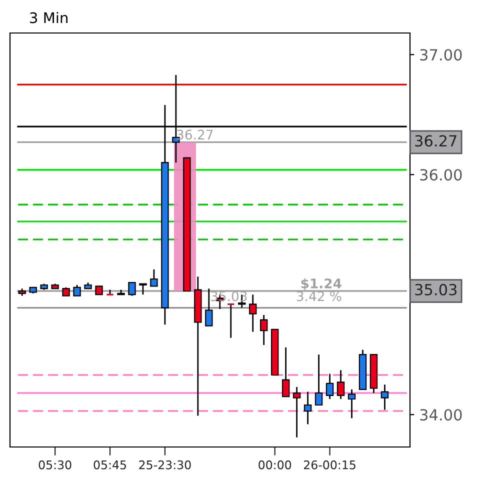 Image resolution: width=482 pixels, height=479 pixels. I want to click on ref-line-label: 36.27, so click(435, 141).